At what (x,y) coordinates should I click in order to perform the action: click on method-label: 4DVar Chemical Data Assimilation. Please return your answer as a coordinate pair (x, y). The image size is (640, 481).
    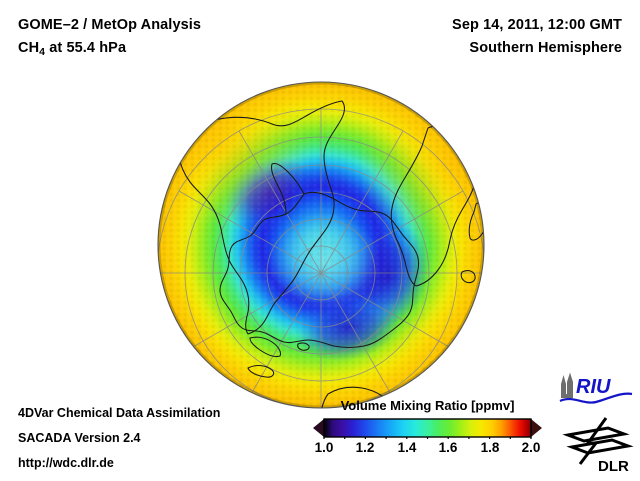
    Looking at the image, I should click on (119, 413).